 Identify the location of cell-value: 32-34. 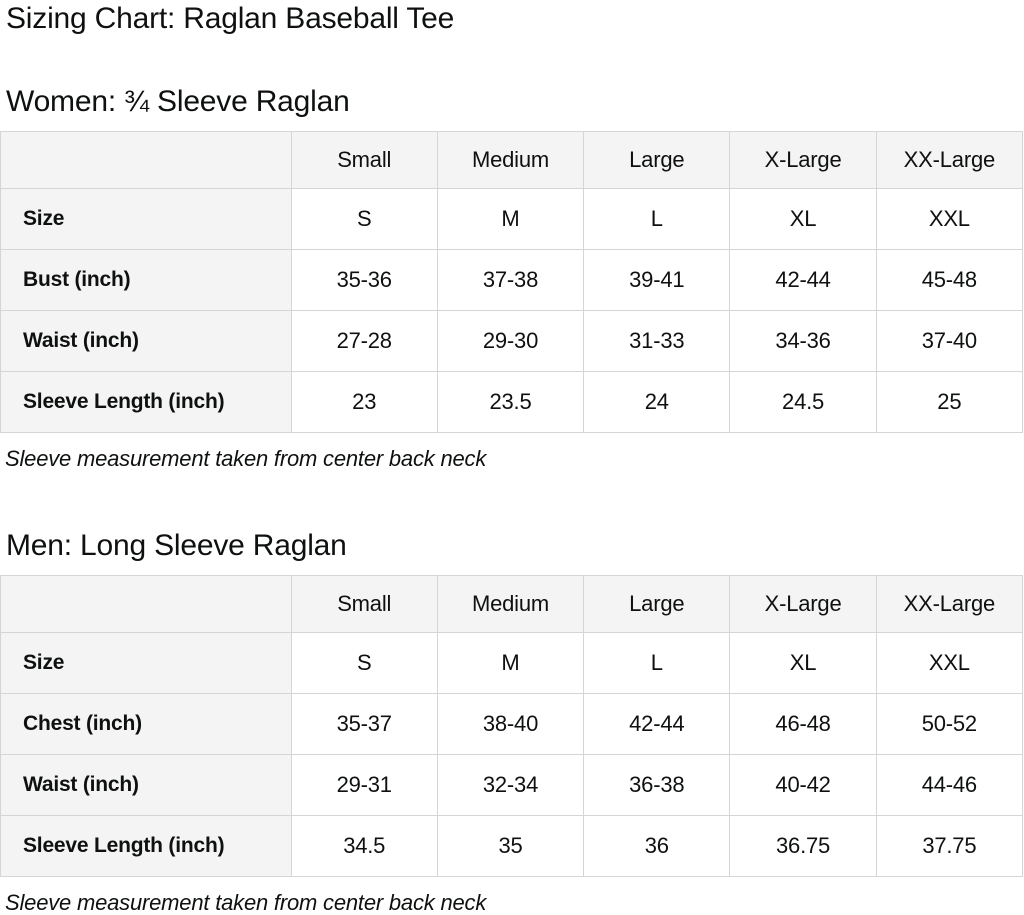
(510, 785).